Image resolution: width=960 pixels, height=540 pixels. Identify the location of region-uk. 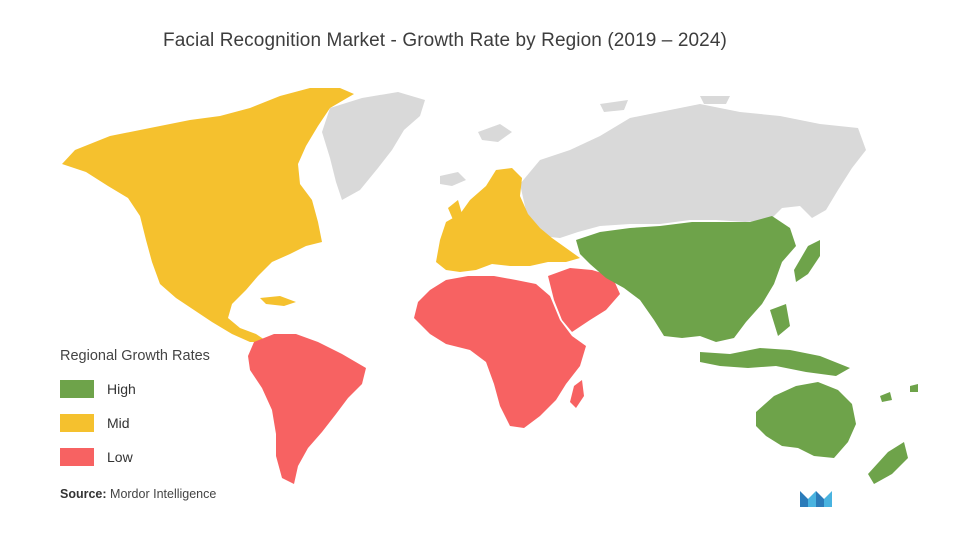
(455, 211).